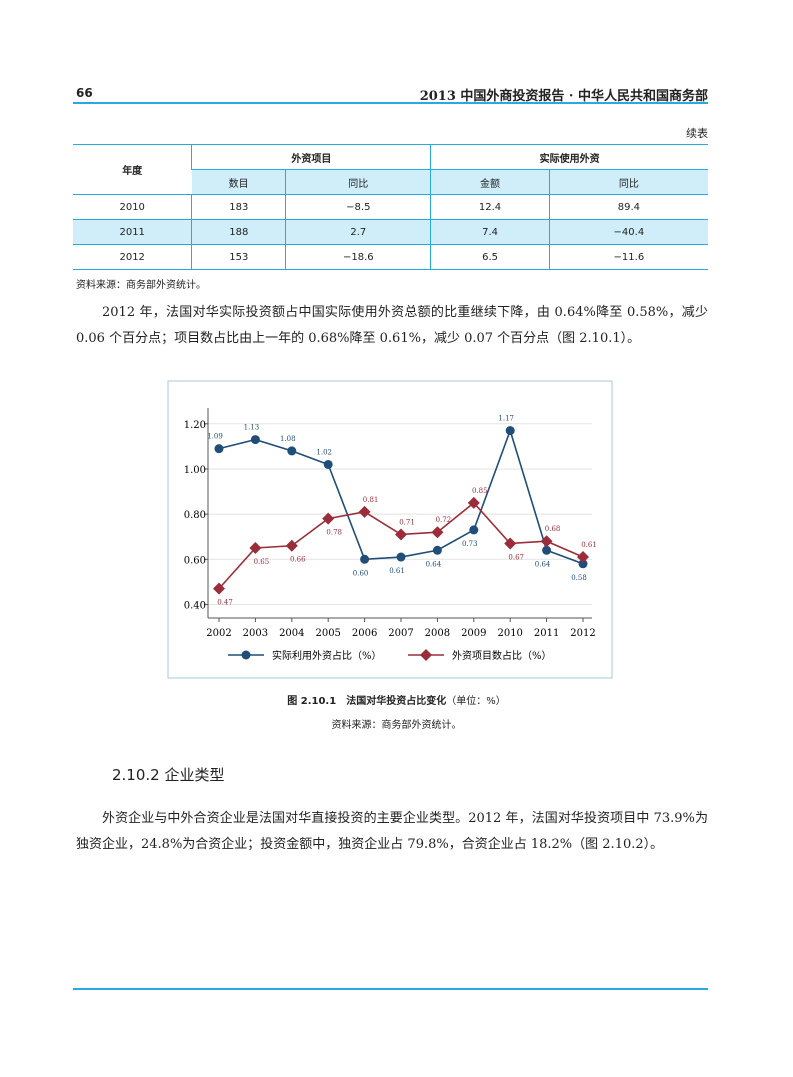 The image size is (793, 1077). Describe the element at coordinates (628, 207) in the screenshot. I see `table-cell: 89.4` at that location.